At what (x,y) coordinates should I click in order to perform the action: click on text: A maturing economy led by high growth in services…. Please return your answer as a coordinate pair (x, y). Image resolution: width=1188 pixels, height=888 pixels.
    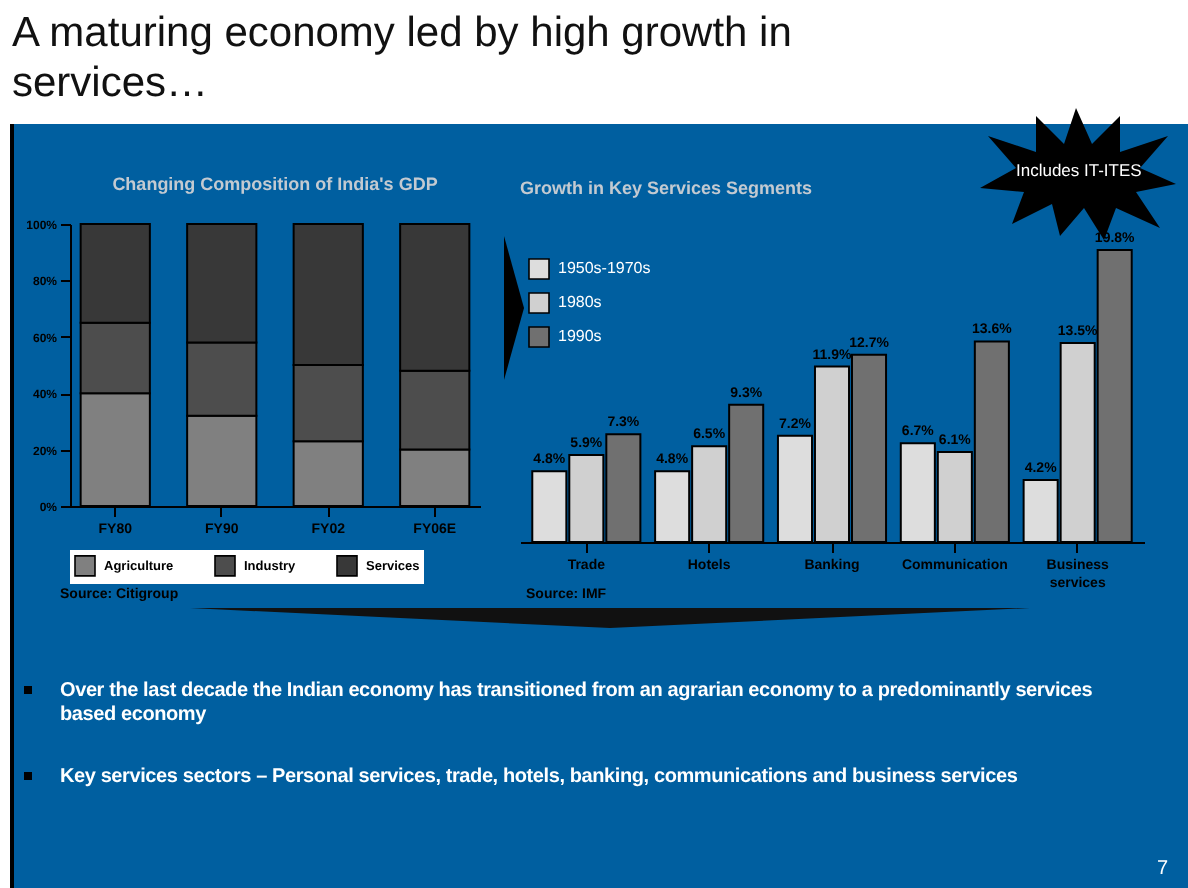
    Looking at the image, I should click on (403, 58).